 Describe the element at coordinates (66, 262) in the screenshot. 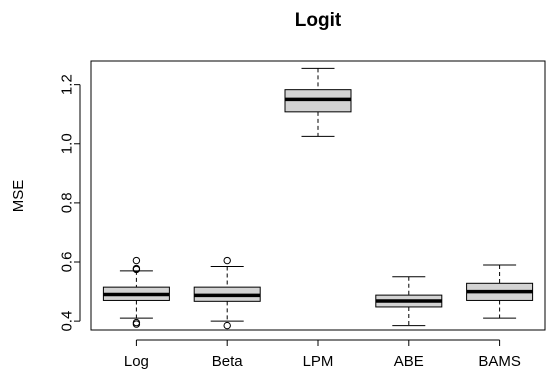

I see `y-tick-label: 0.6` at that location.